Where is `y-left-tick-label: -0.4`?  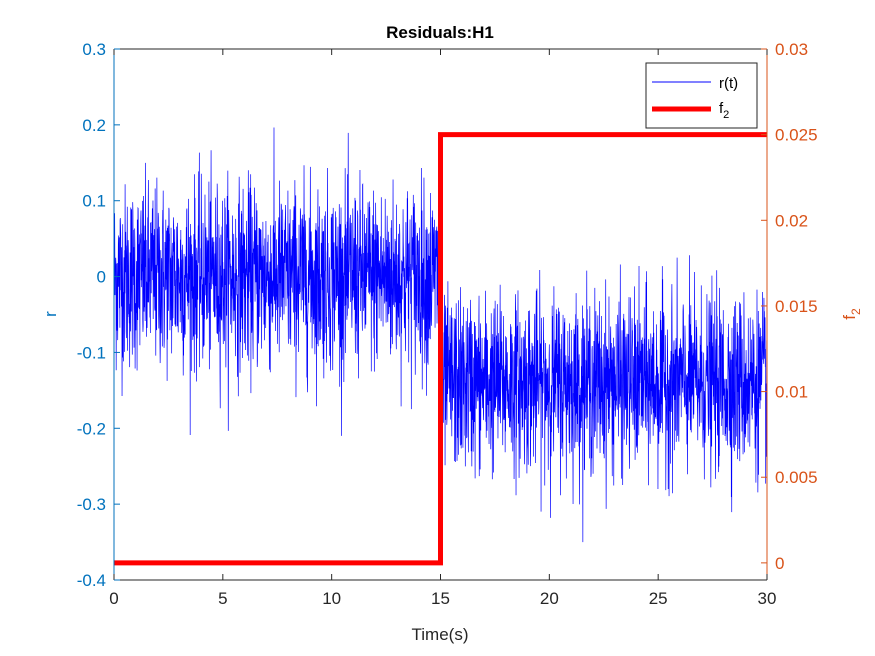
y-left-tick-label: -0.4 is located at coordinates (91, 580).